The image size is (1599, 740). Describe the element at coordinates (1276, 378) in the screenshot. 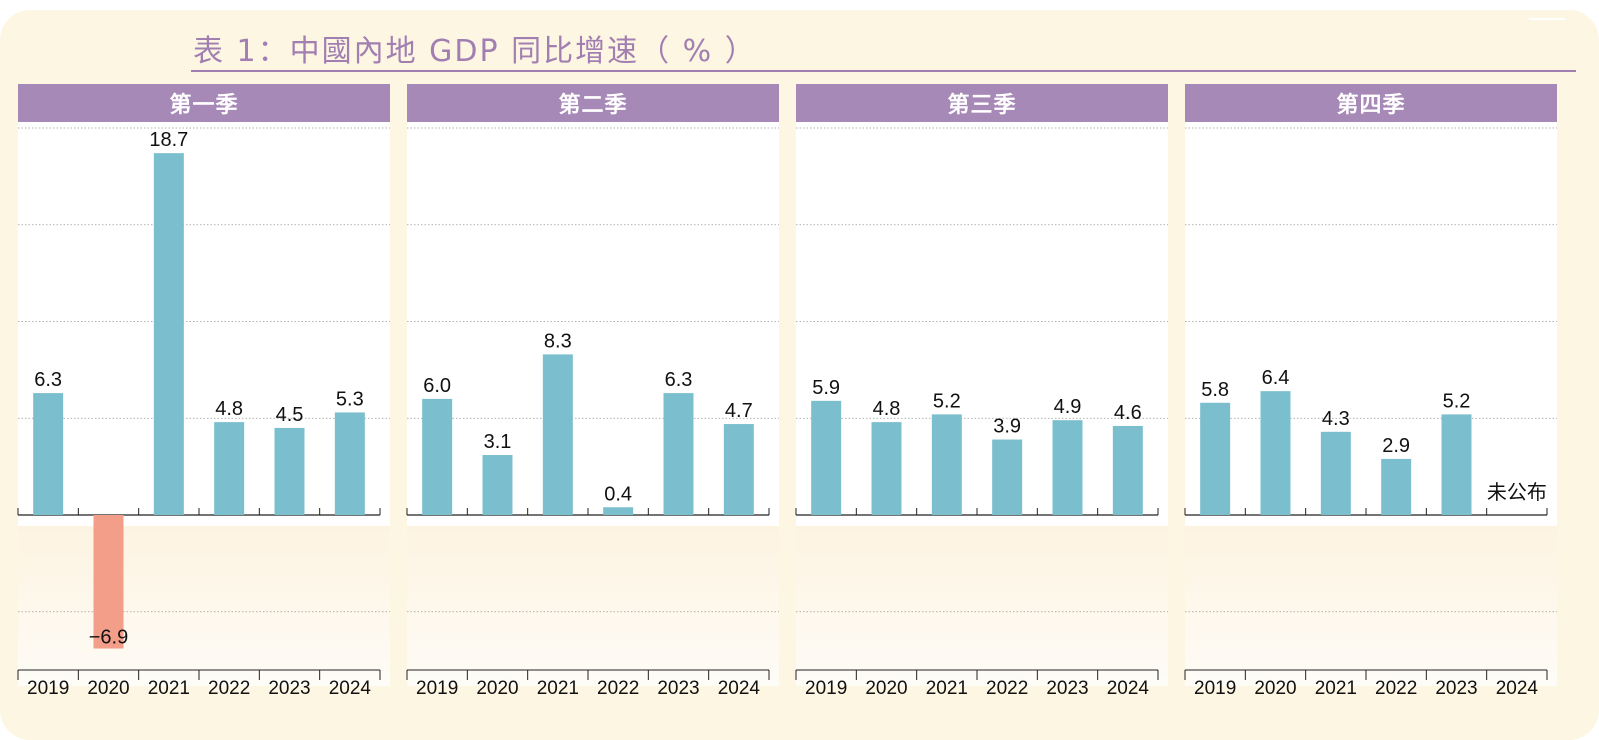

I see `data-label: 6.4` at that location.